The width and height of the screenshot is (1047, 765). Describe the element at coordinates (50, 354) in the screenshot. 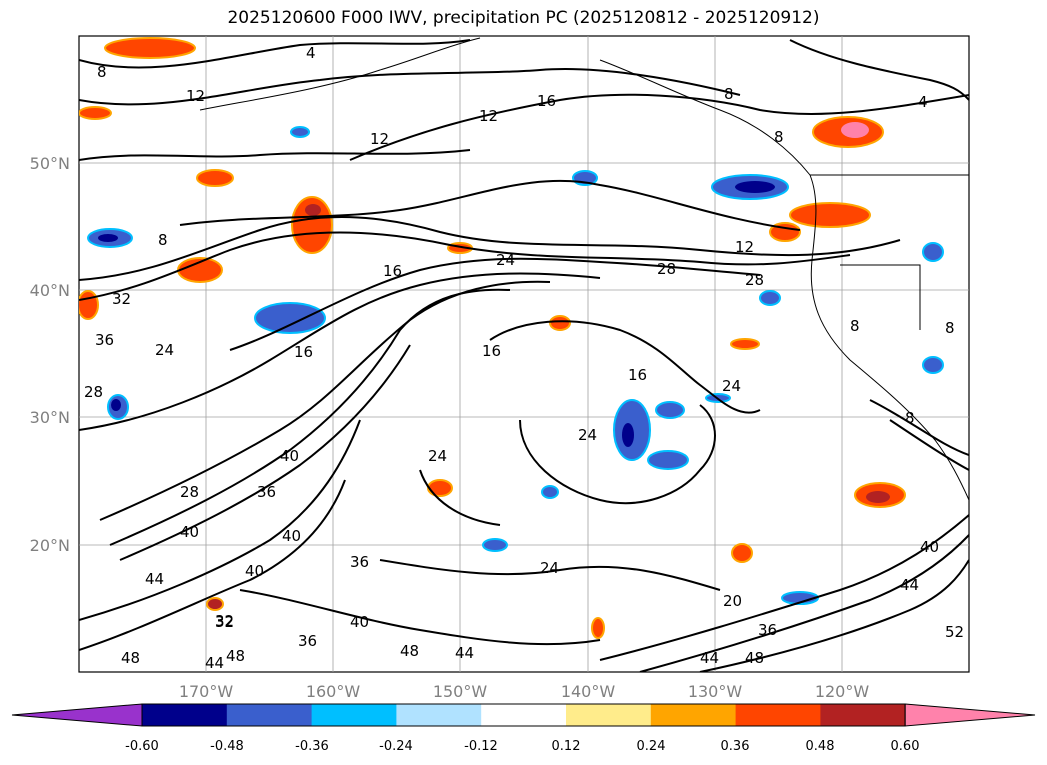

I see `latitude-labels: 50°N 40°N 30°N 20°N` at that location.